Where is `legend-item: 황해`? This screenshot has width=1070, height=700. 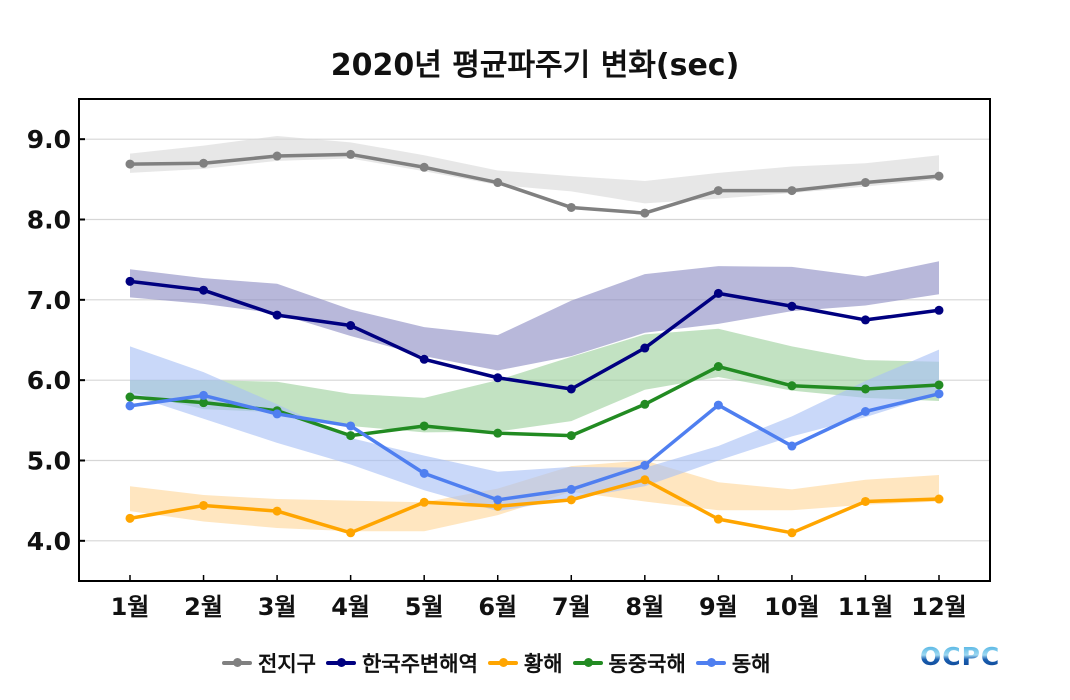
legend-item: 황해 is located at coordinates (525, 663).